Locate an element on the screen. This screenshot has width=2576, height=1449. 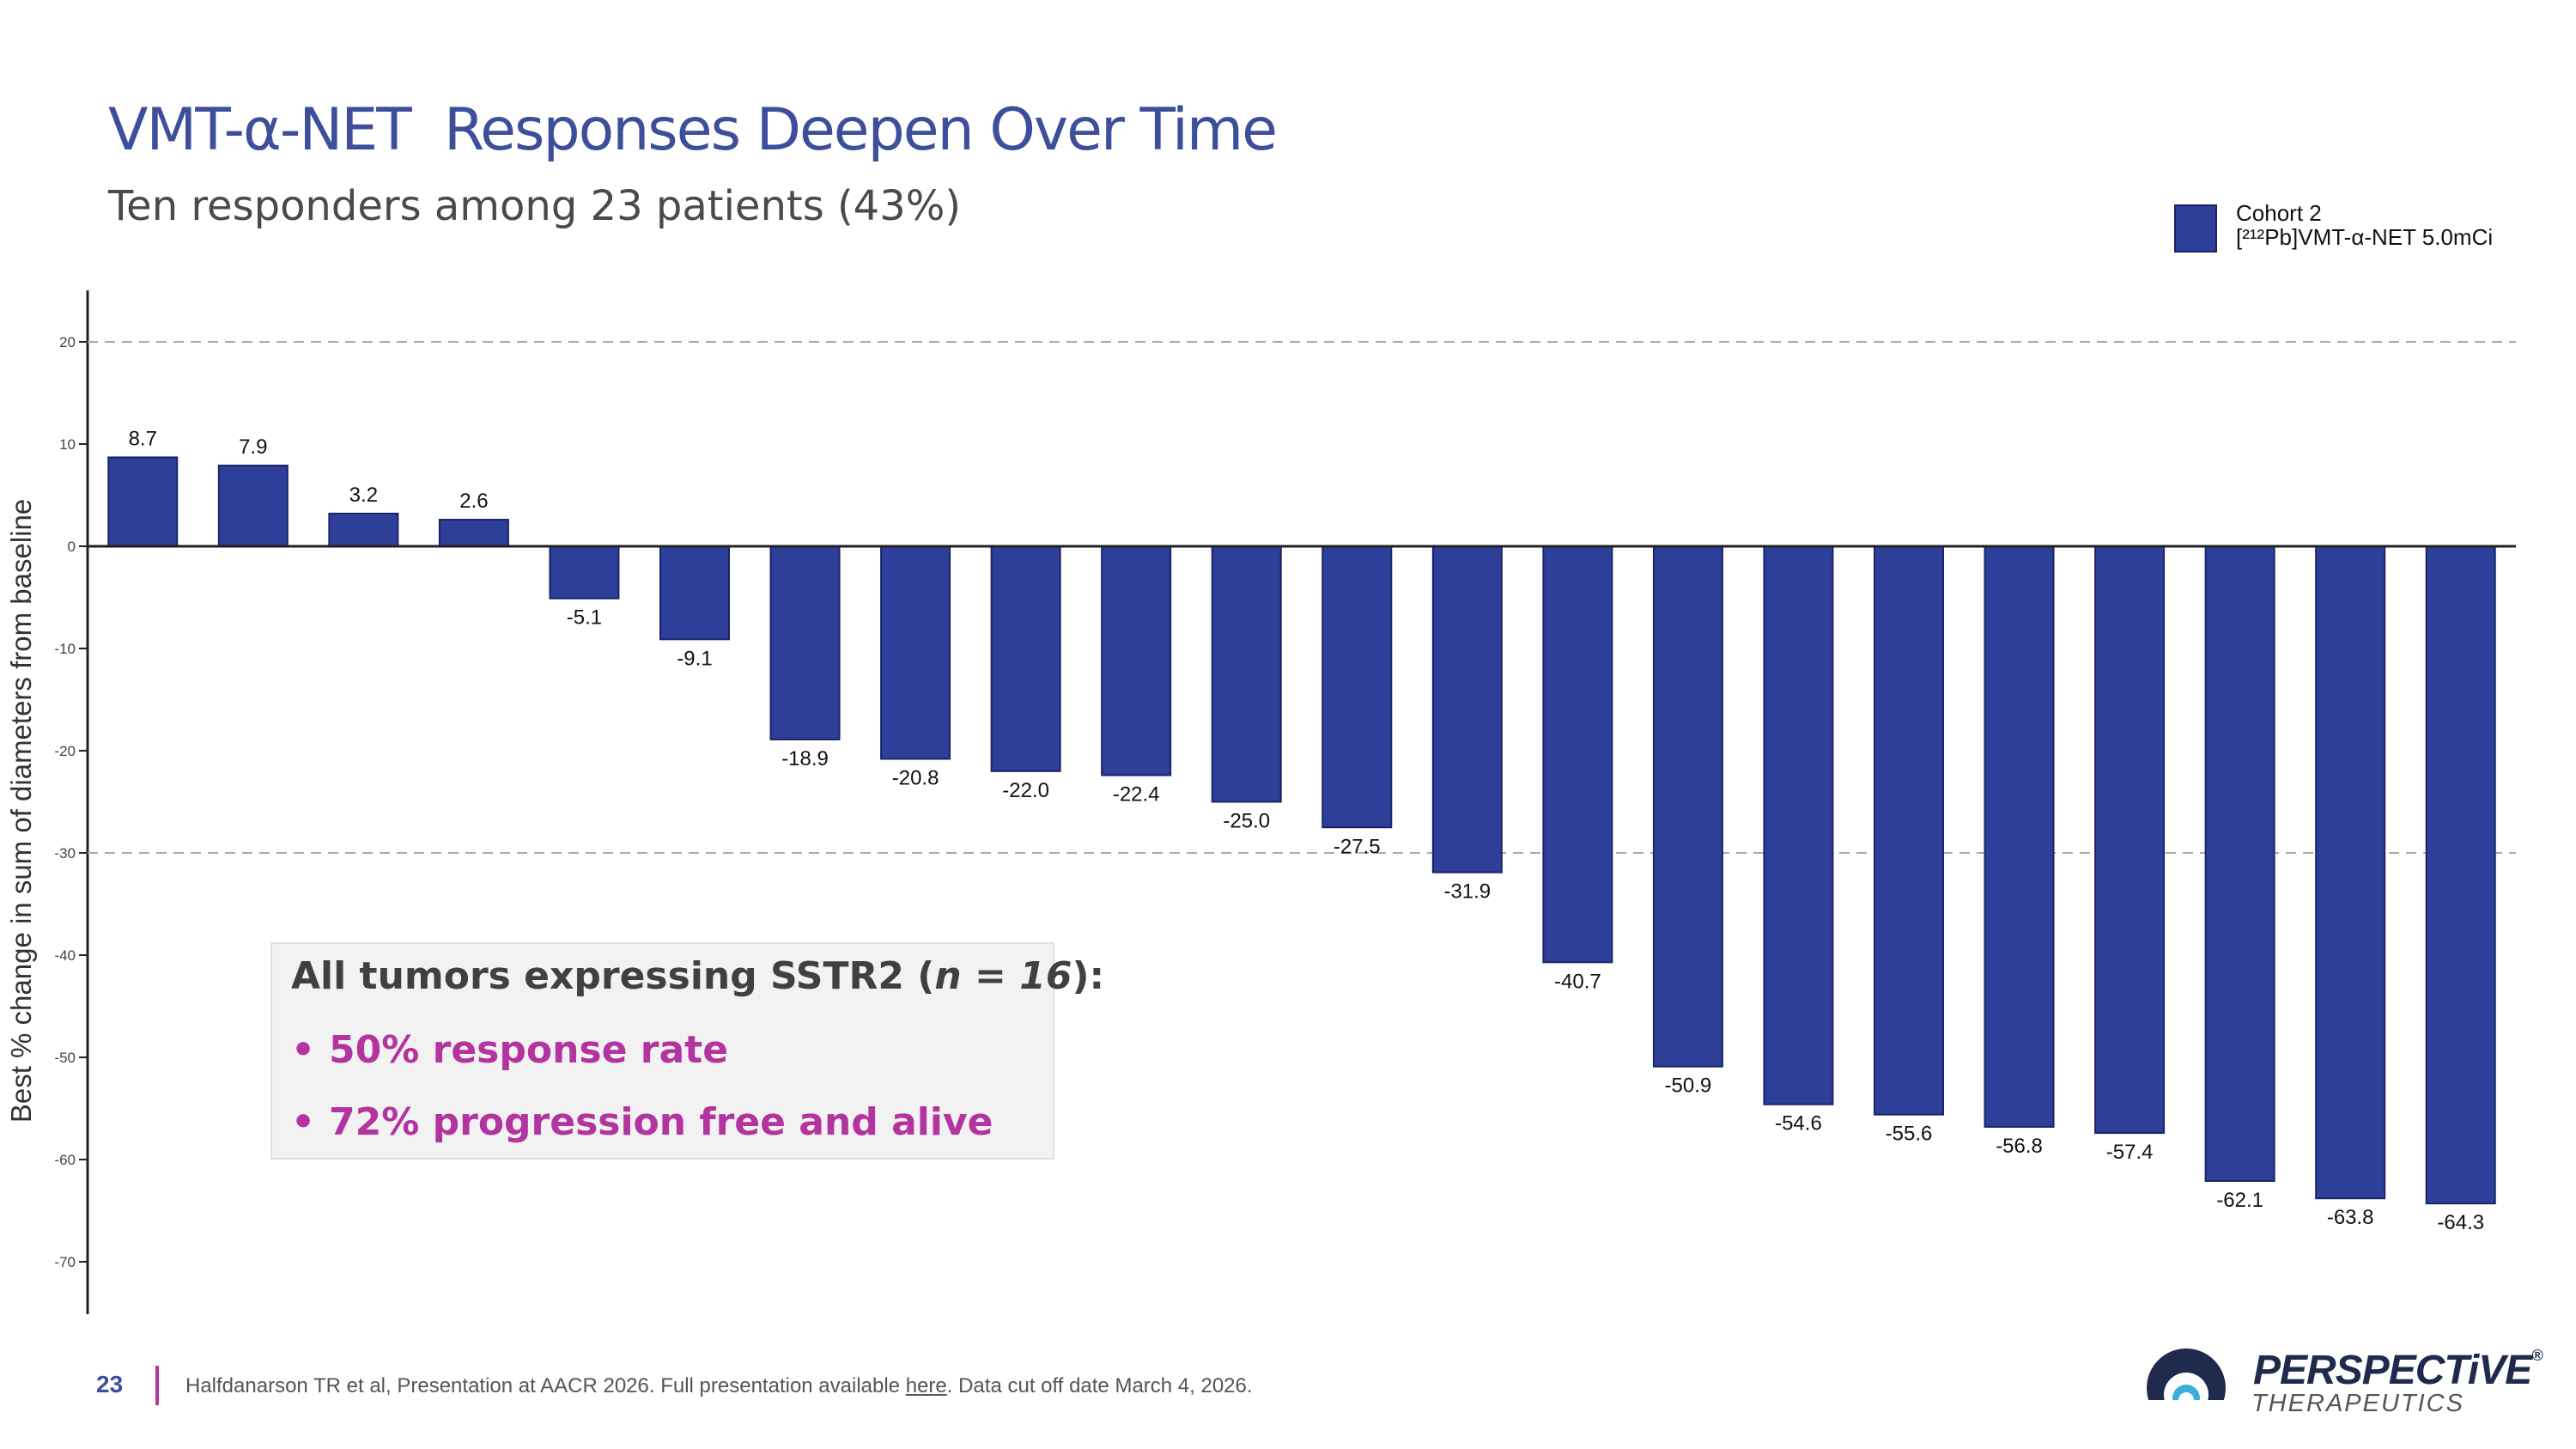
callout-item-pfs: • 72% progression free and alive is located at coordinates (642, 1122).